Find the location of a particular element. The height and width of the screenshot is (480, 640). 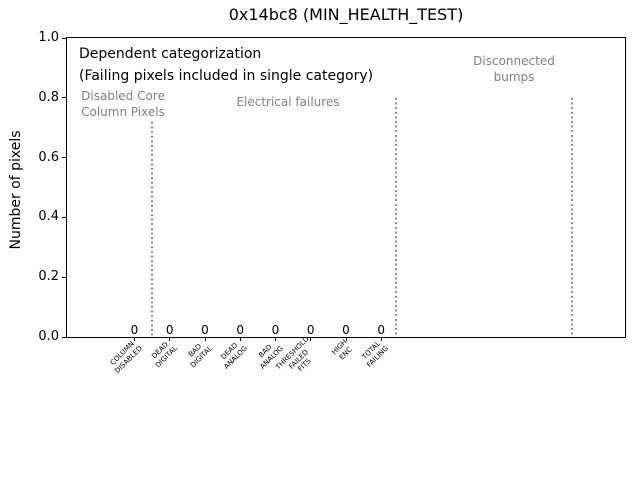

chart-annotation: Electrical failures is located at coordinates (288, 102).